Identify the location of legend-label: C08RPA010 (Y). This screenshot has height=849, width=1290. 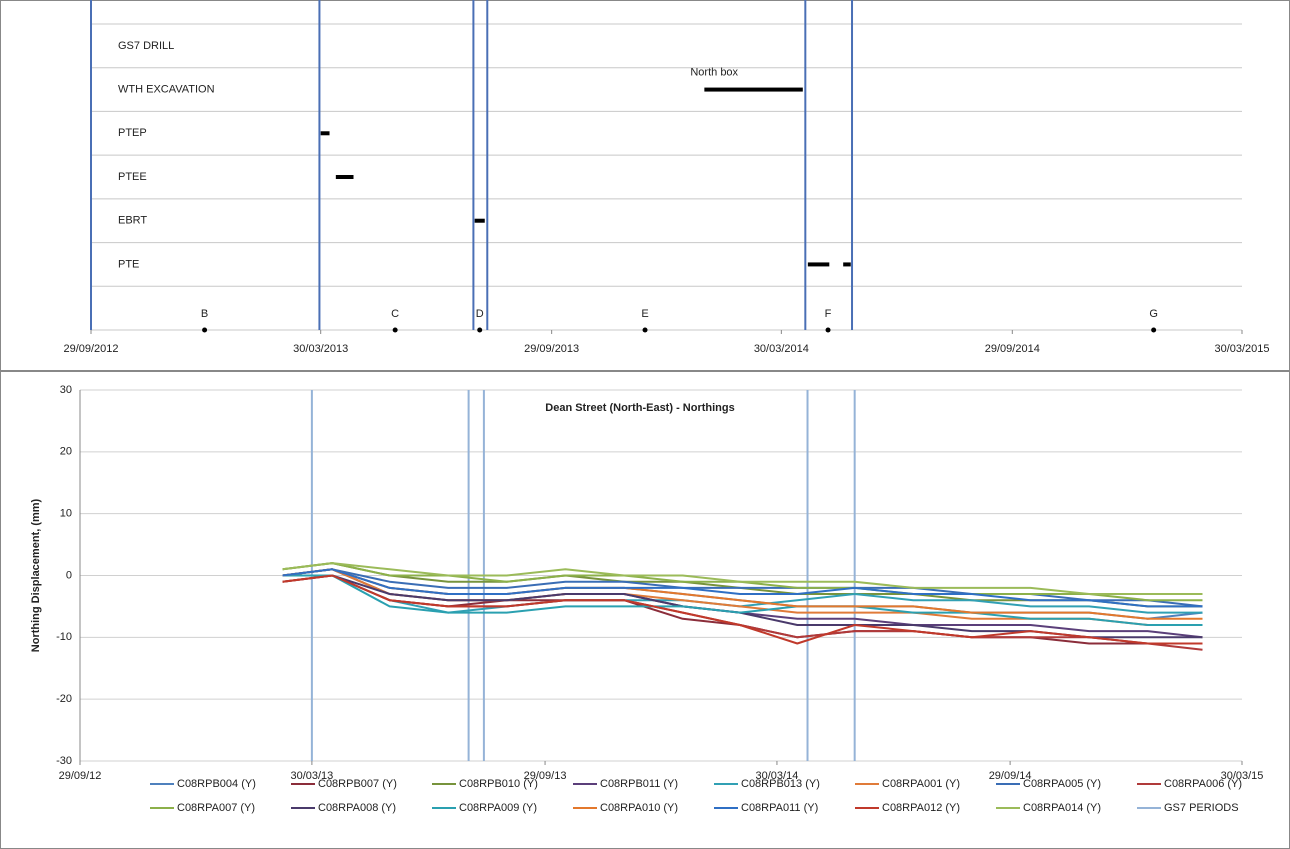
(639, 808).